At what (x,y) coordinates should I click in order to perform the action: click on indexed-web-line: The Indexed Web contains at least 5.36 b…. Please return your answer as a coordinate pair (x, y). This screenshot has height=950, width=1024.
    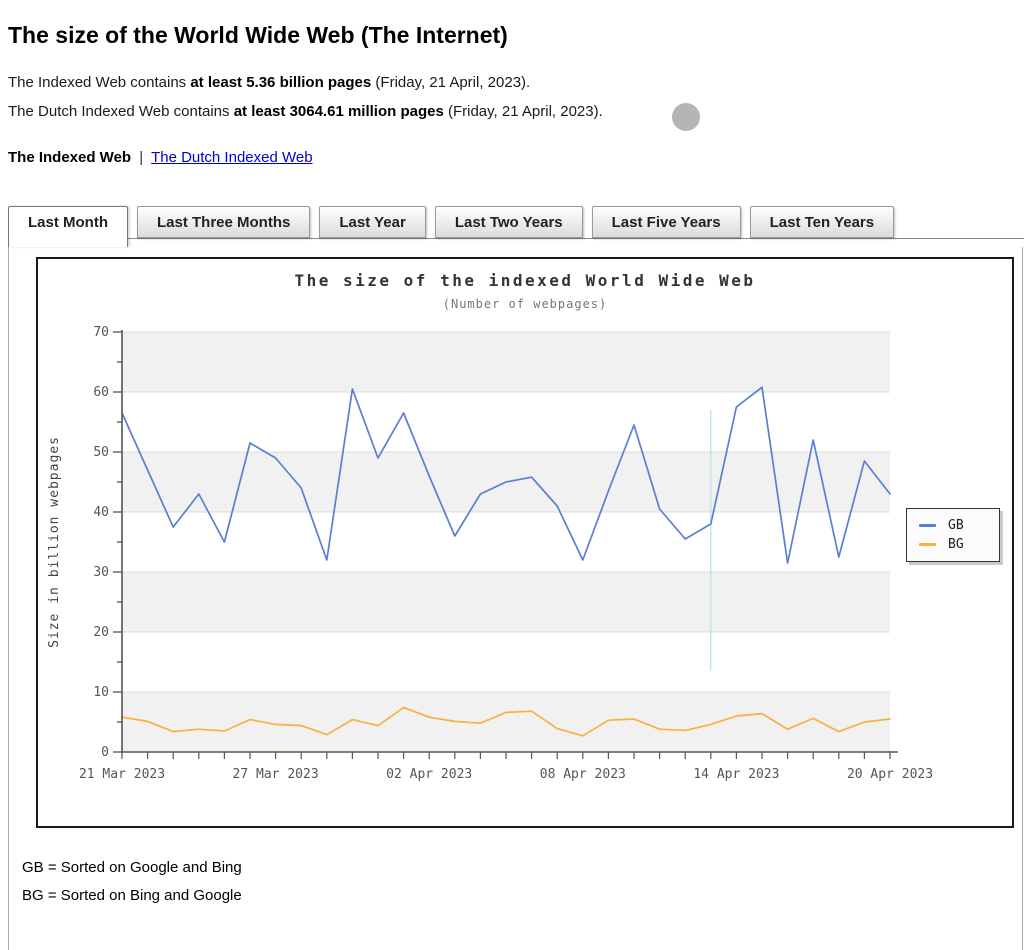
    Looking at the image, I should click on (516, 82).